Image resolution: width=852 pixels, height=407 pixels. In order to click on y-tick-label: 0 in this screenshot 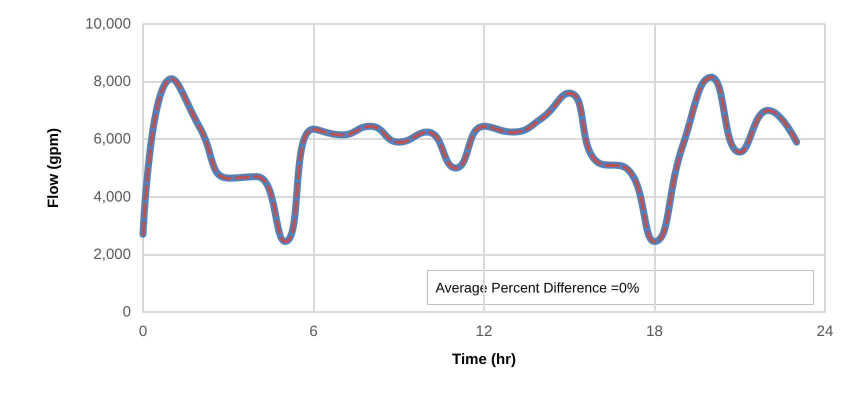, I will do `click(126, 312)`.